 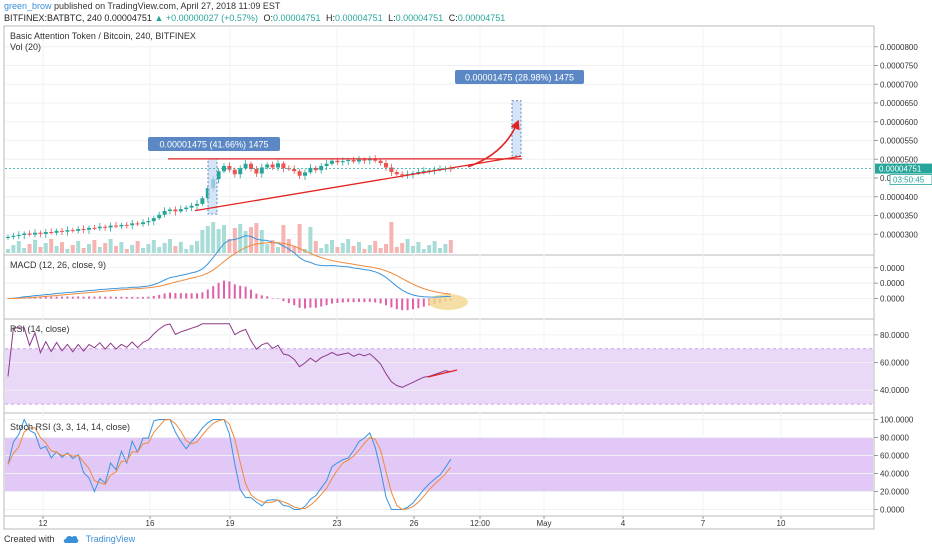 What do you see at coordinates (28, 6) in the screenshot?
I see `author-link: green_brow` at bounding box center [28, 6].